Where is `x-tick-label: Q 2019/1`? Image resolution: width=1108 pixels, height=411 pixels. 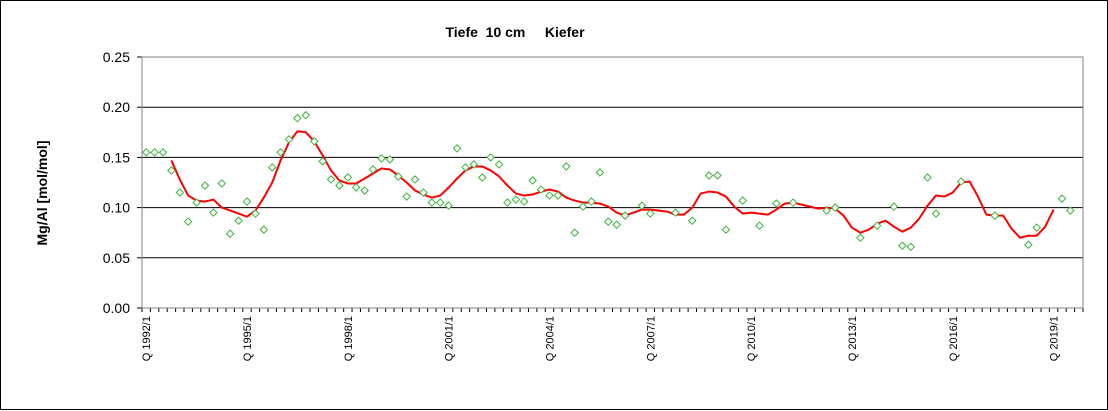 x-tick-label: Q 2019/1 is located at coordinates (1055, 338).